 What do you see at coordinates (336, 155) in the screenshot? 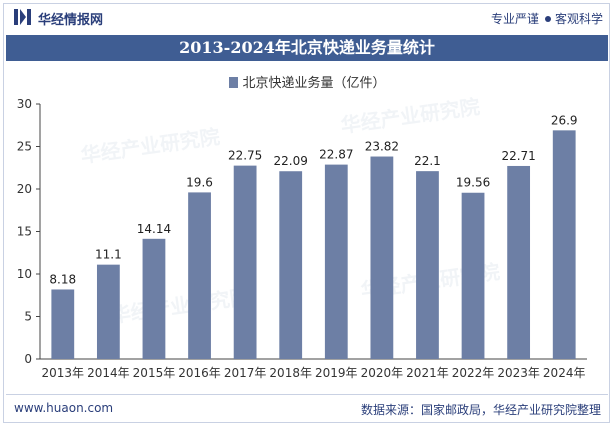
I see `data-label: 22.87` at bounding box center [336, 155].